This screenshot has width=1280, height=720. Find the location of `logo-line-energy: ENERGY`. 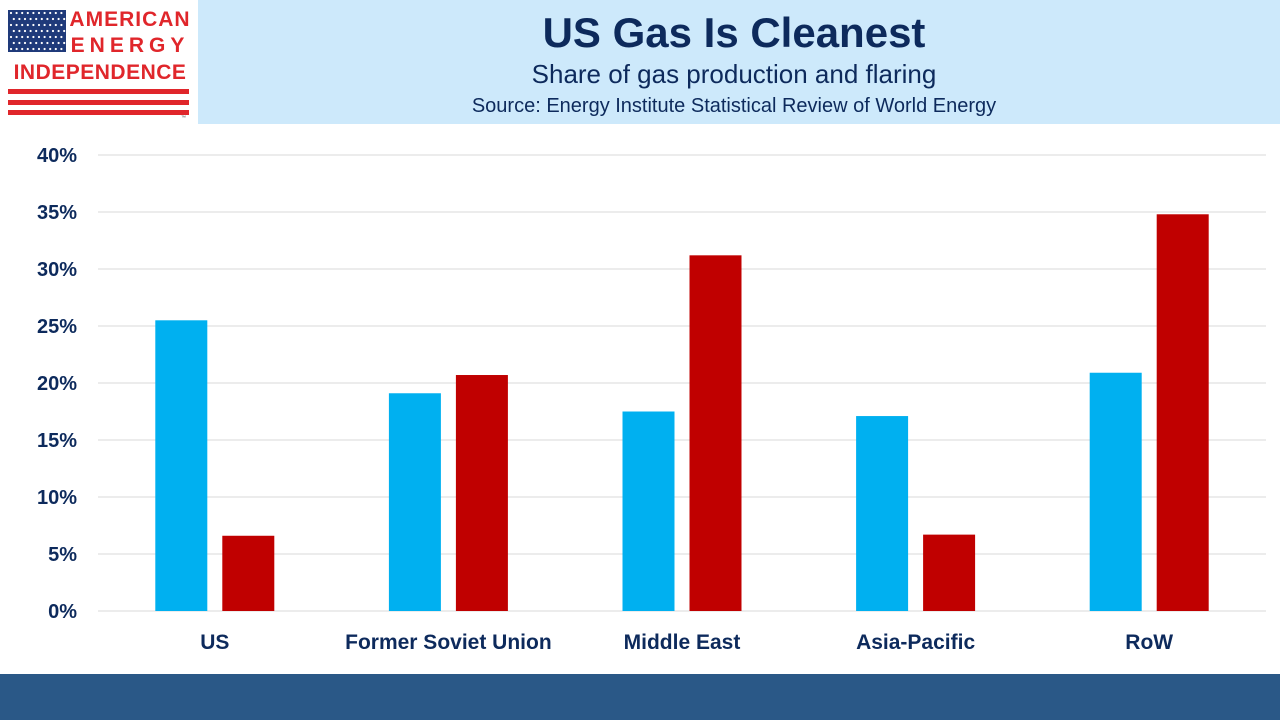

logo-line-energy: ENERGY is located at coordinates (130, 45).